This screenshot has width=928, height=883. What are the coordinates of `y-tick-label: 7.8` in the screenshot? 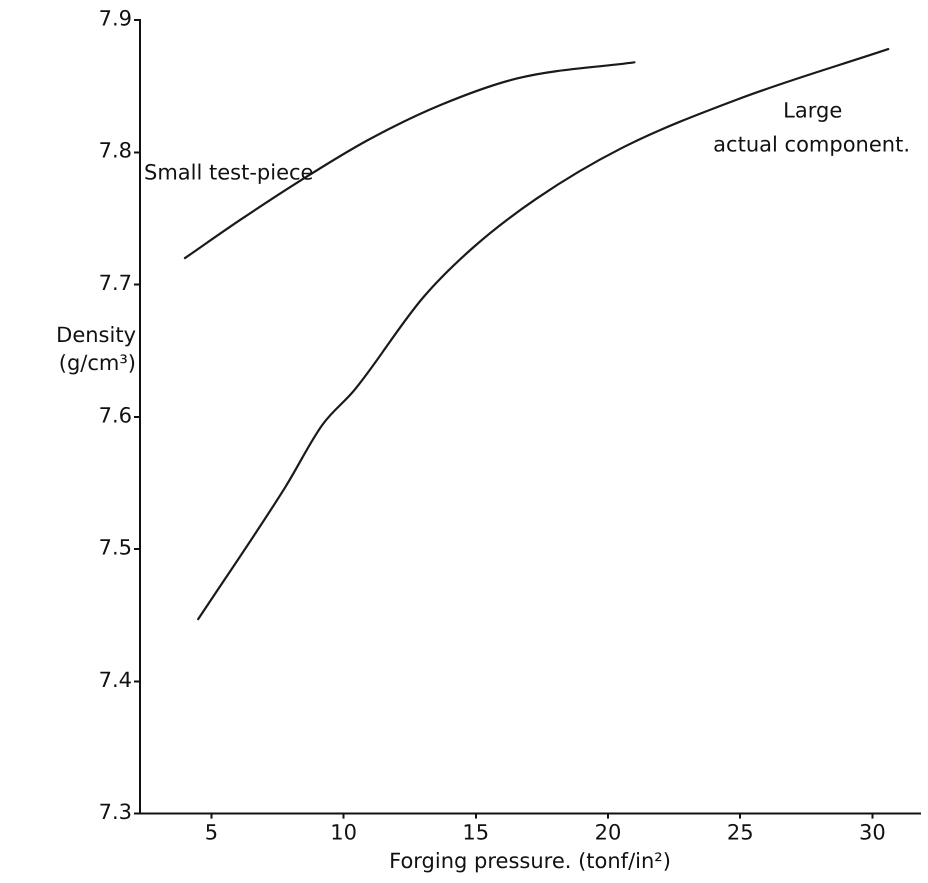 It's located at (115, 150).